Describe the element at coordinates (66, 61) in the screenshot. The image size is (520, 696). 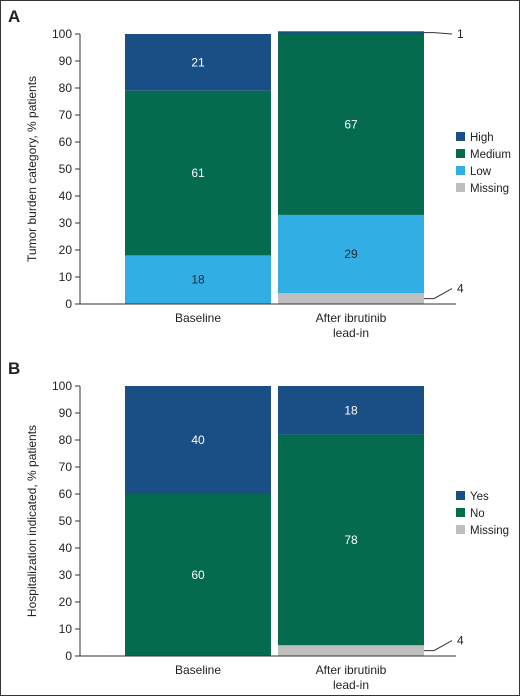
I see `panel-a-y-tick-label-90: 90` at that location.